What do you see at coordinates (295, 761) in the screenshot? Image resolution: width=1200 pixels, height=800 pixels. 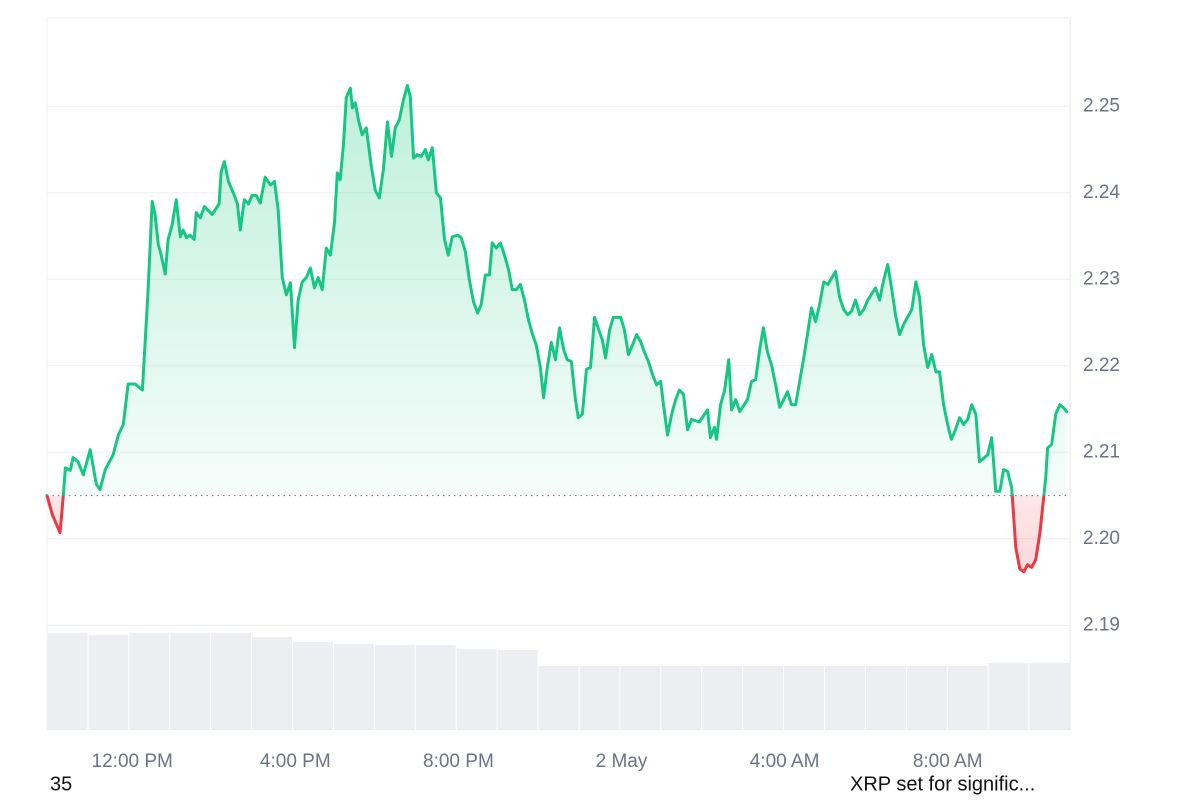 I see `x-tick-label: 4:00 PM` at bounding box center [295, 761].